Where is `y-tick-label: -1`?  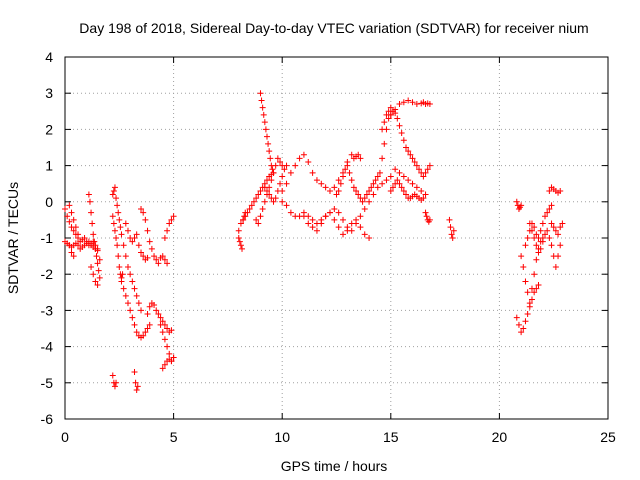
y-tick-label: -1 is located at coordinates (47, 238).